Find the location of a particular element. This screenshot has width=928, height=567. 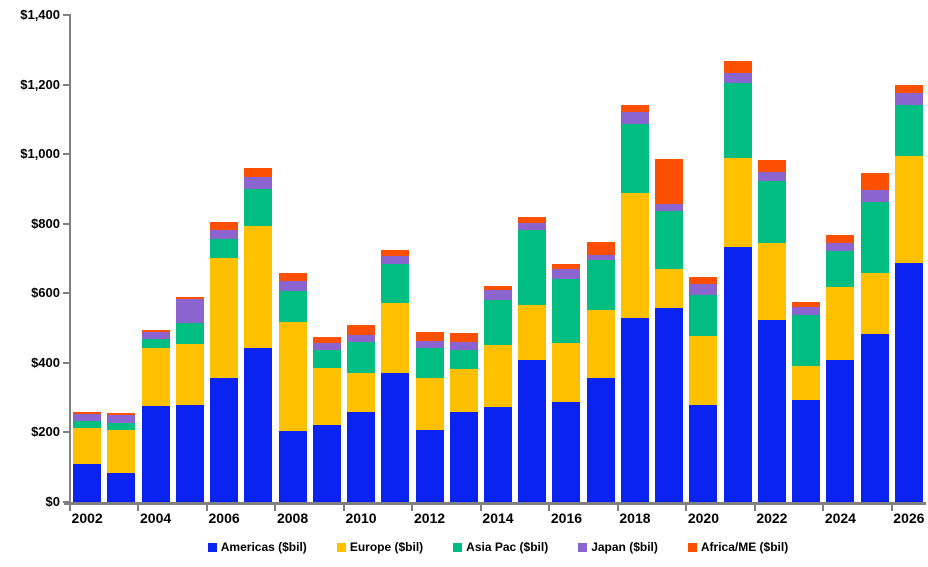

legend-label: Japan ($bil) is located at coordinates (624, 547).